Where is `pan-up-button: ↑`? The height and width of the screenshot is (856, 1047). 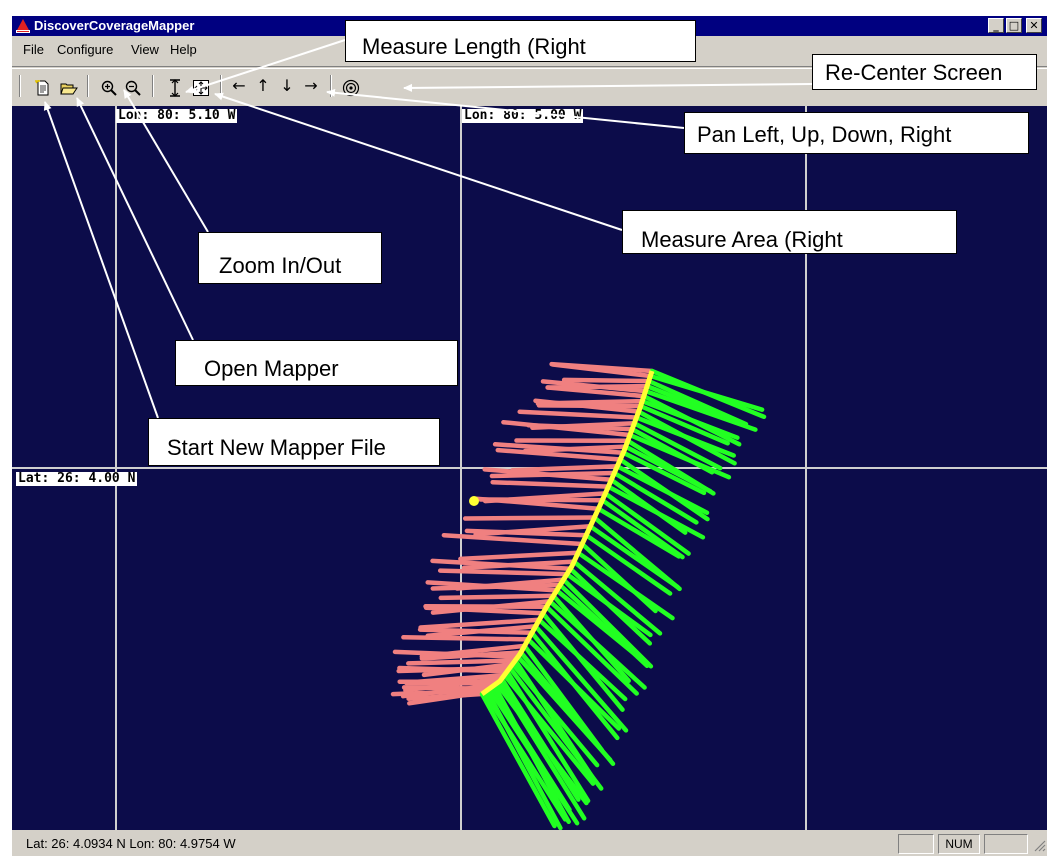 pan-up-button: ↑ is located at coordinates (263, 86).